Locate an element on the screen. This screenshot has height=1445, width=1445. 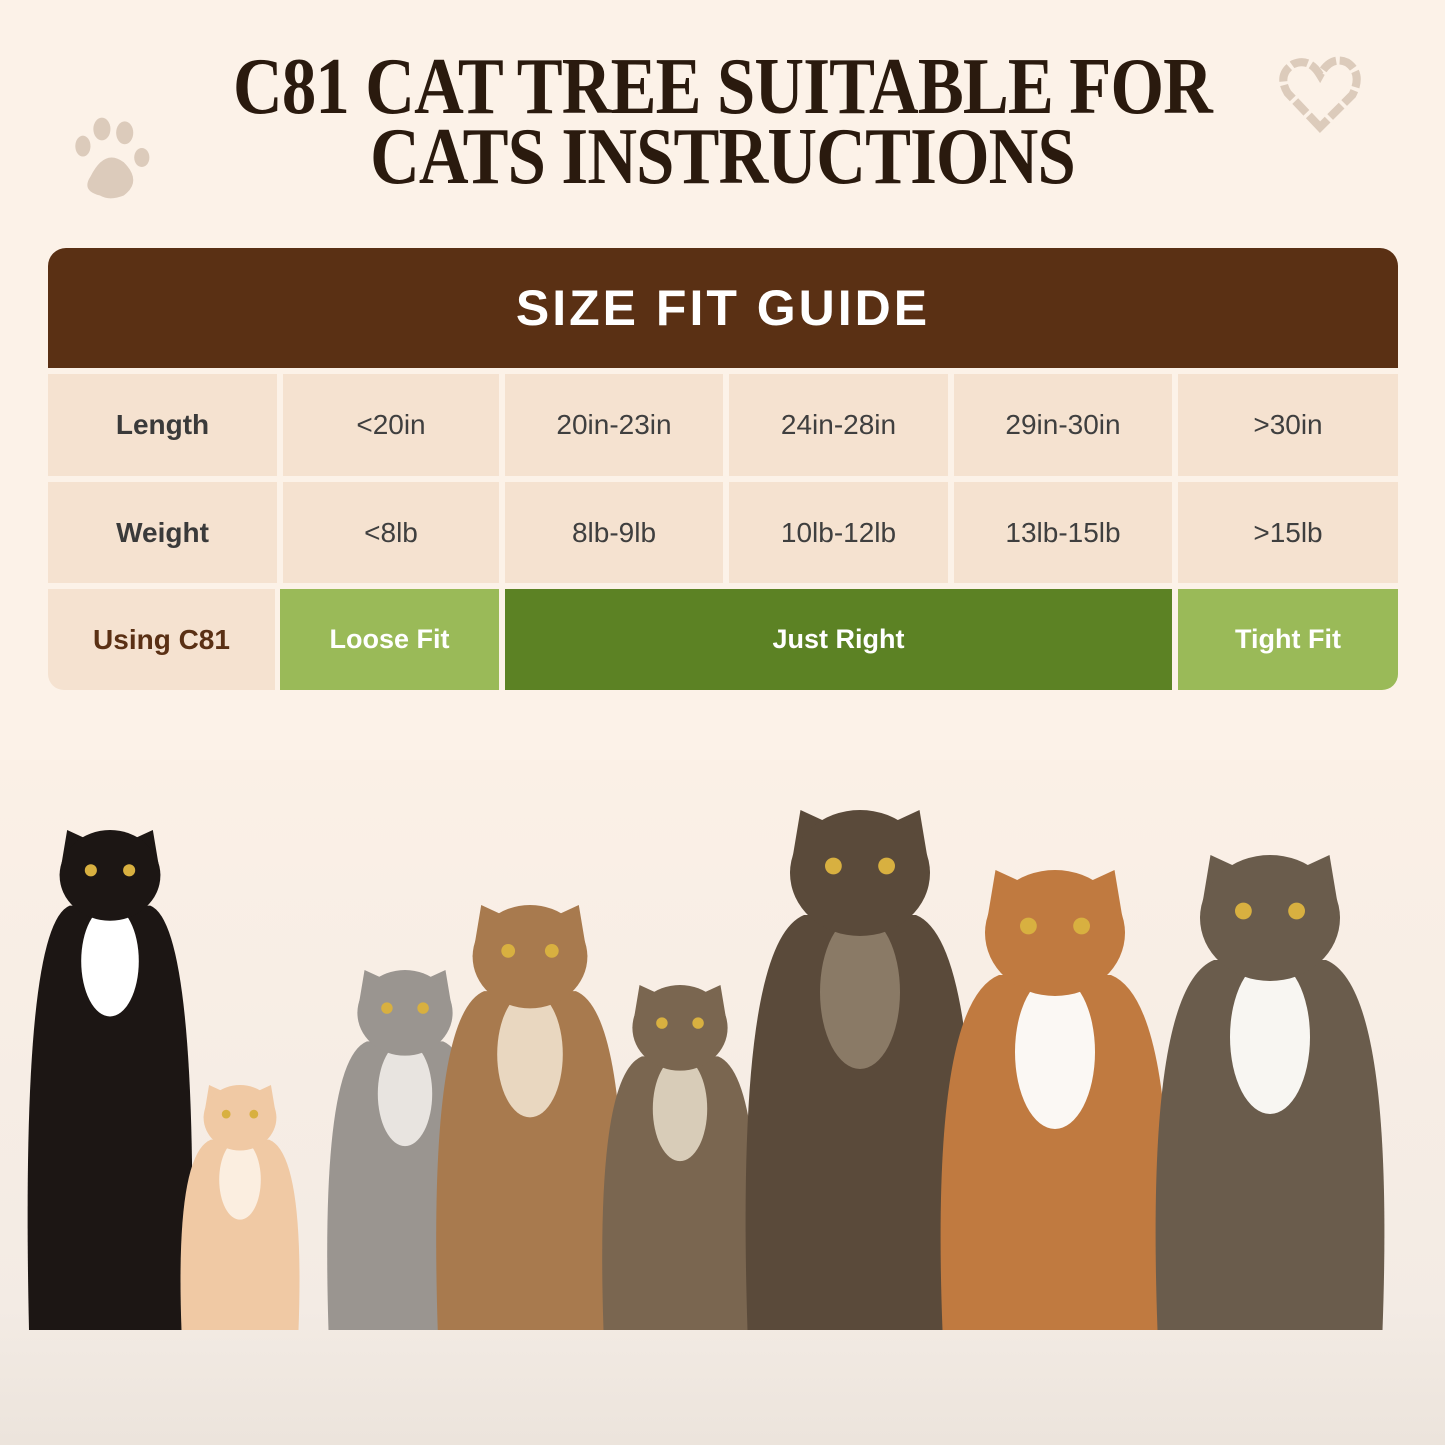
row-label-length: Length is located at coordinates (162, 425).